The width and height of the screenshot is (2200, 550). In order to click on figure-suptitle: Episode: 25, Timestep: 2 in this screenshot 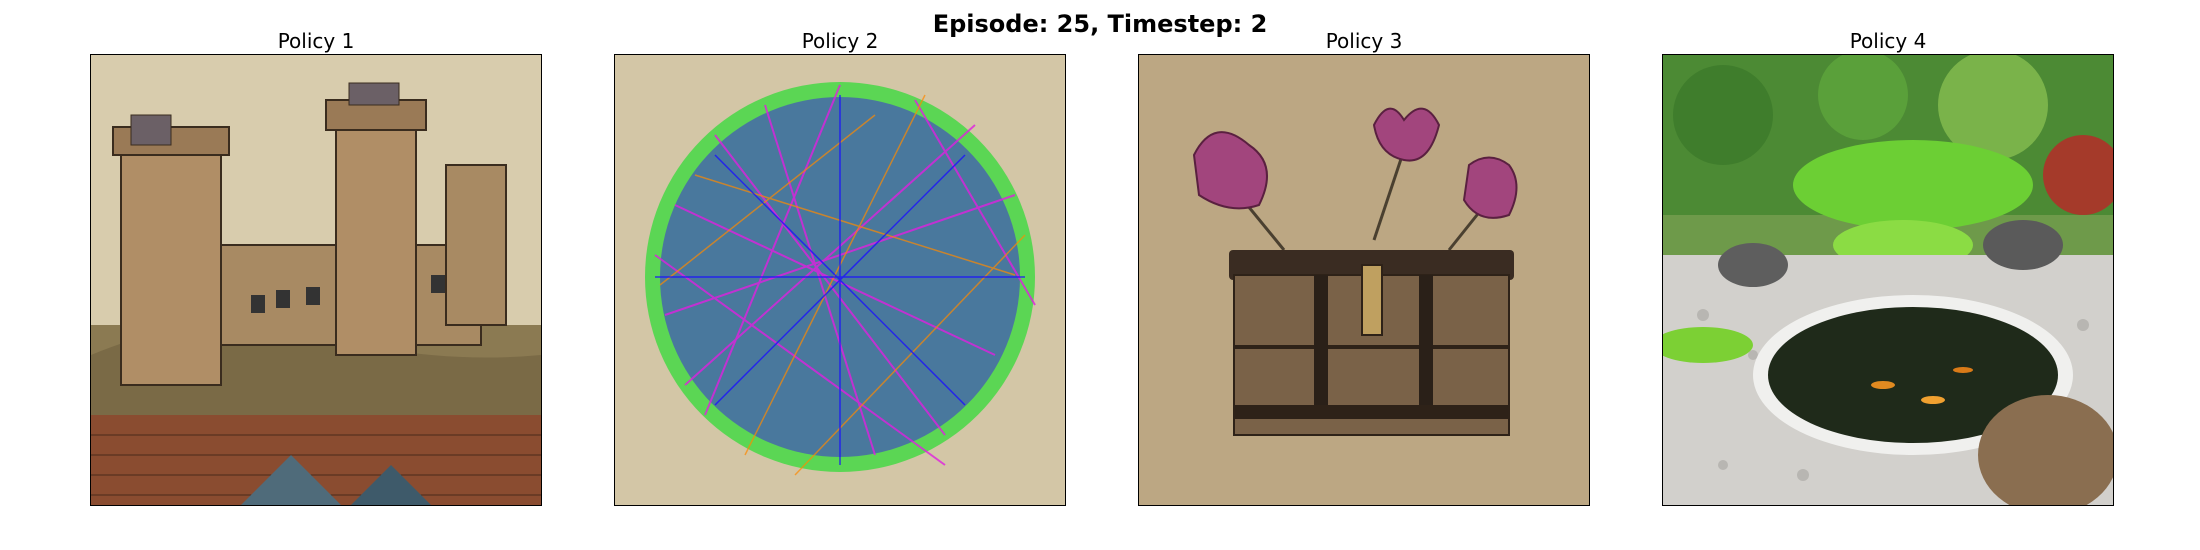, I will do `click(1100, 24)`.